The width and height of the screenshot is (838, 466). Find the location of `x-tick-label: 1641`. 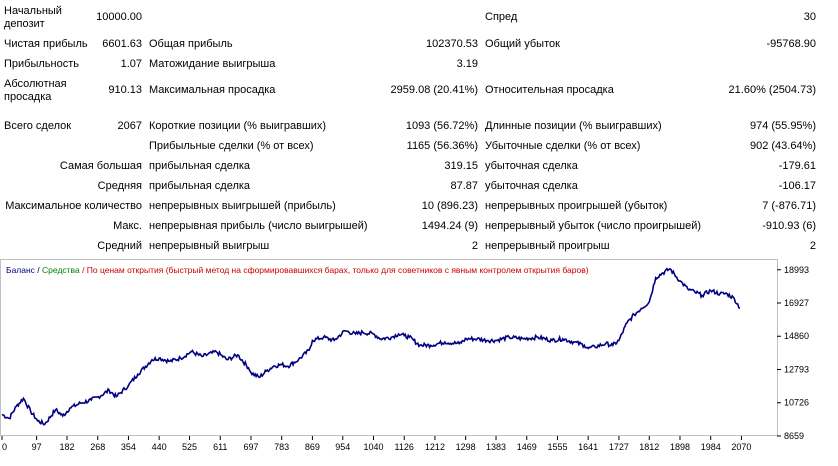

x-tick-label: 1641 is located at coordinates (588, 447).